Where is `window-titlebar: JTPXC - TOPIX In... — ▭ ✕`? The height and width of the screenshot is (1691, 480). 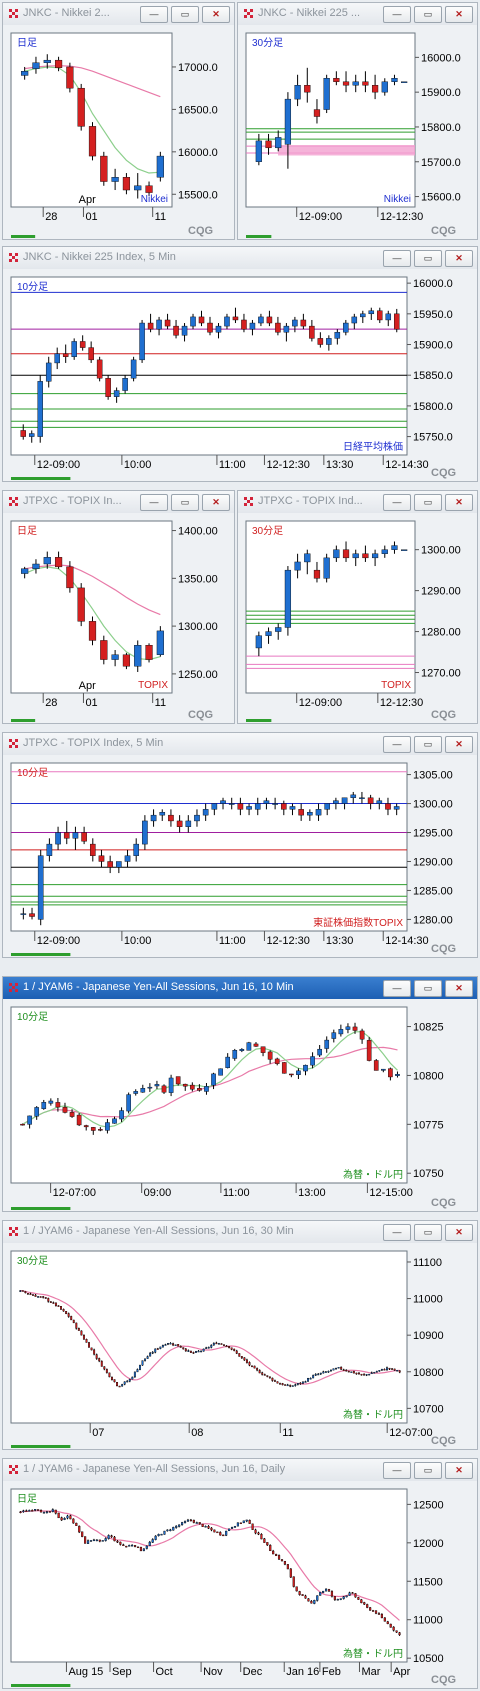
window-titlebar: JTPXC - TOPIX In... — ▭ ✕ is located at coordinates (118, 502).